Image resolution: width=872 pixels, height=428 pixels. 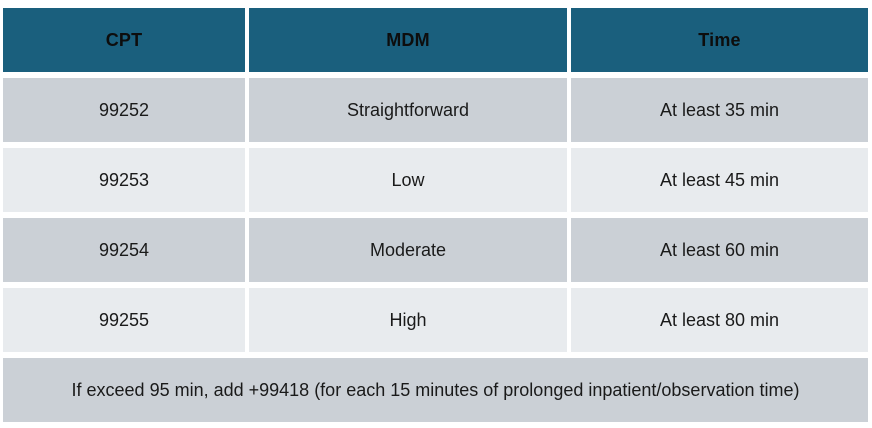 I want to click on table-row-4-time: At least 80 min, so click(x=719, y=320).